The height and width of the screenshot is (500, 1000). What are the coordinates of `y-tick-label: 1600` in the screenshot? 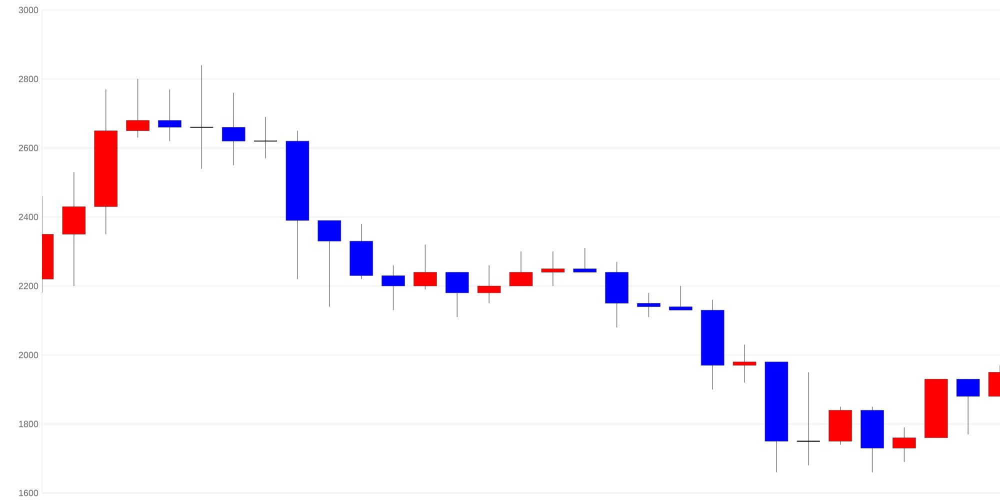 It's located at (28, 493).